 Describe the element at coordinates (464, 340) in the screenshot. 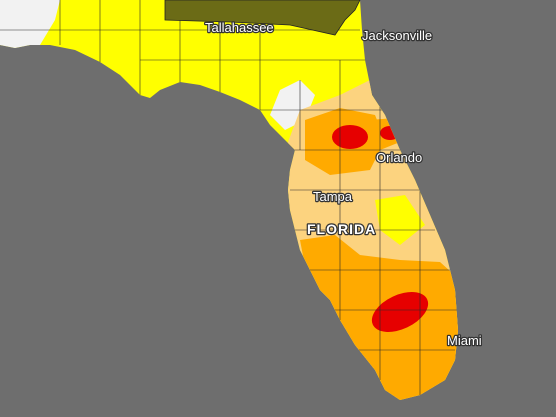

I see `city-label: Miami` at that location.